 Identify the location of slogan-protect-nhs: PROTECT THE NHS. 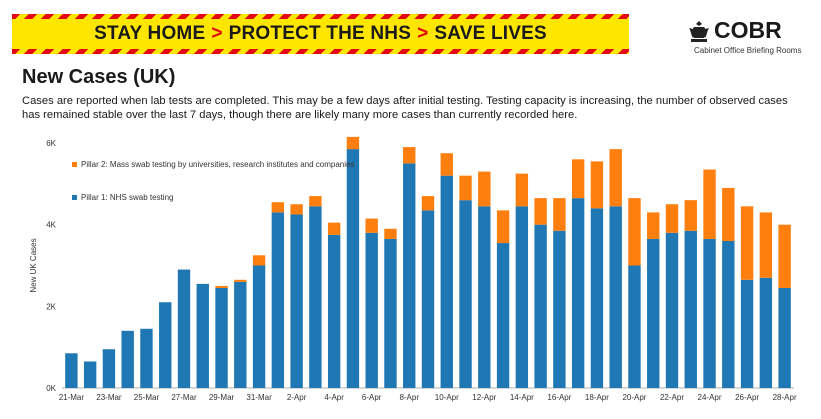
(320, 33).